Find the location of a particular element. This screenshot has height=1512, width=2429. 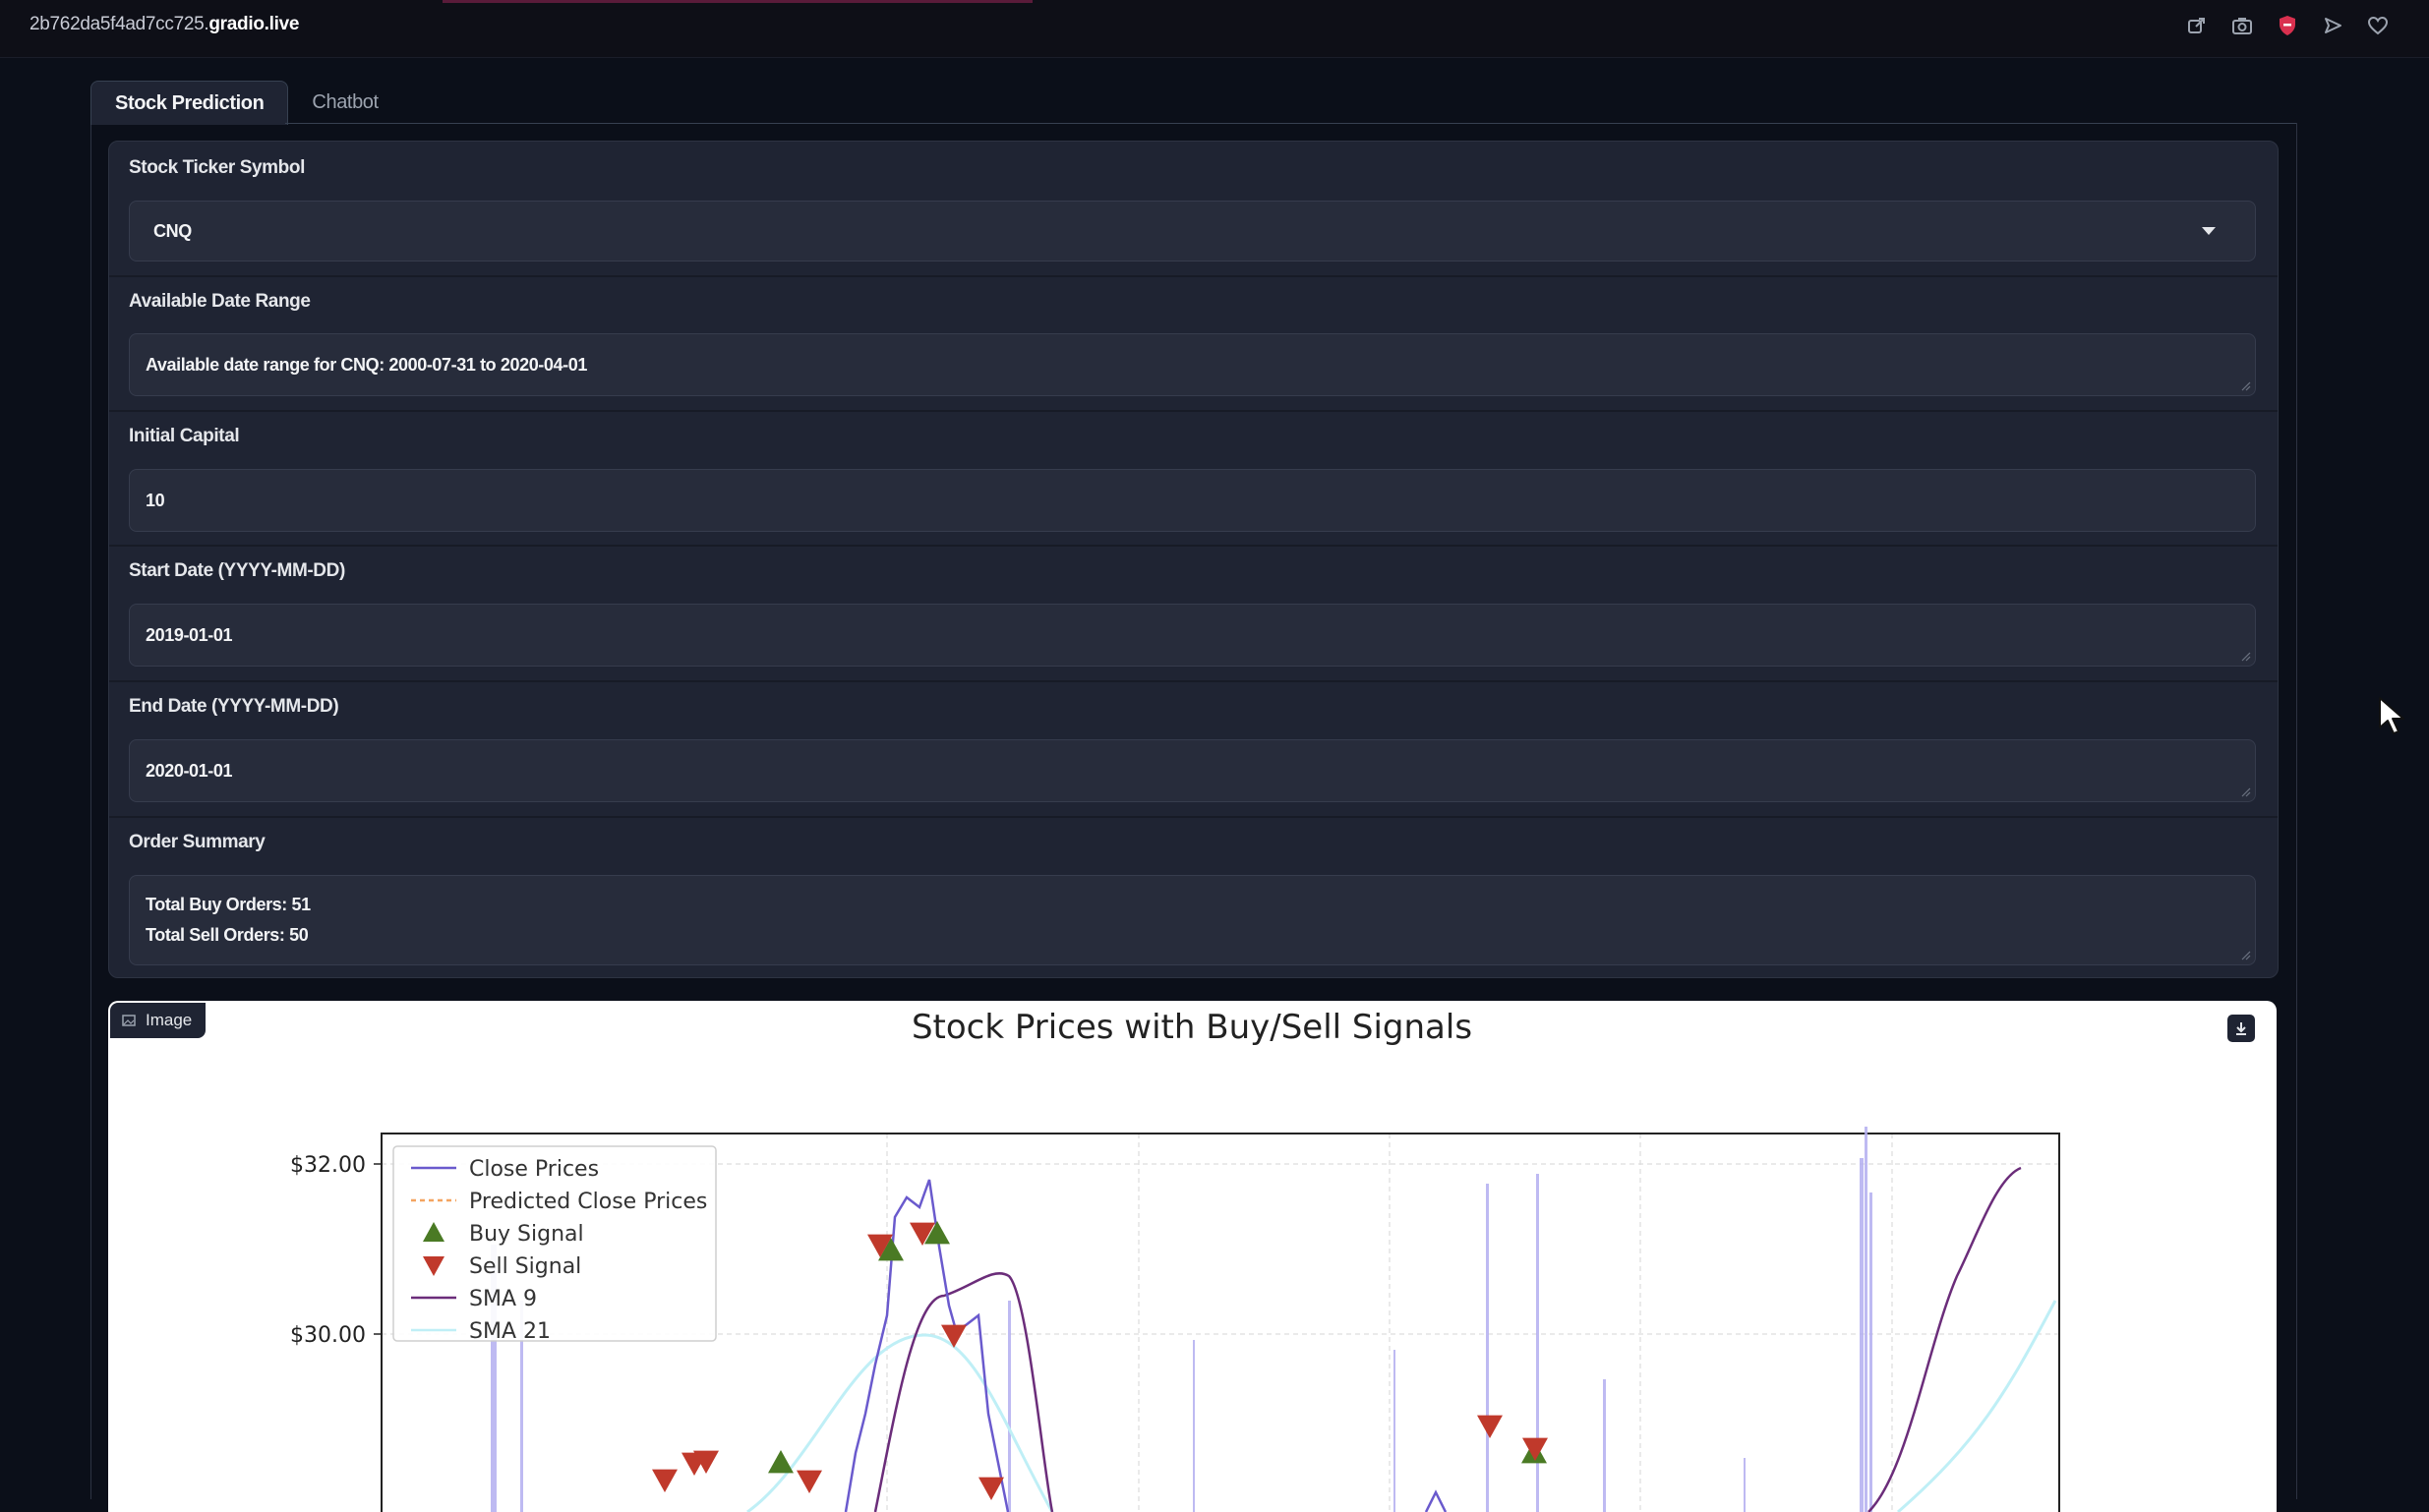

close-price-line is located at coordinates (927, 1345).